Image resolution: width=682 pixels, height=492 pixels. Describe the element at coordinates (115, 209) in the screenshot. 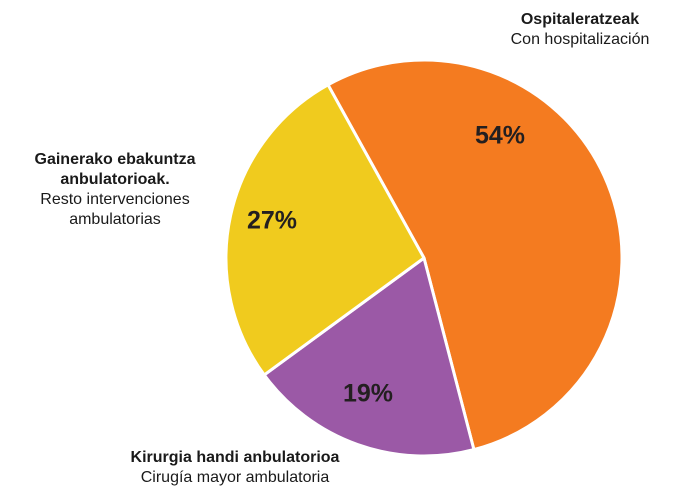

I see `category-sublabel: Resto intervenciones ambulatorias` at that location.